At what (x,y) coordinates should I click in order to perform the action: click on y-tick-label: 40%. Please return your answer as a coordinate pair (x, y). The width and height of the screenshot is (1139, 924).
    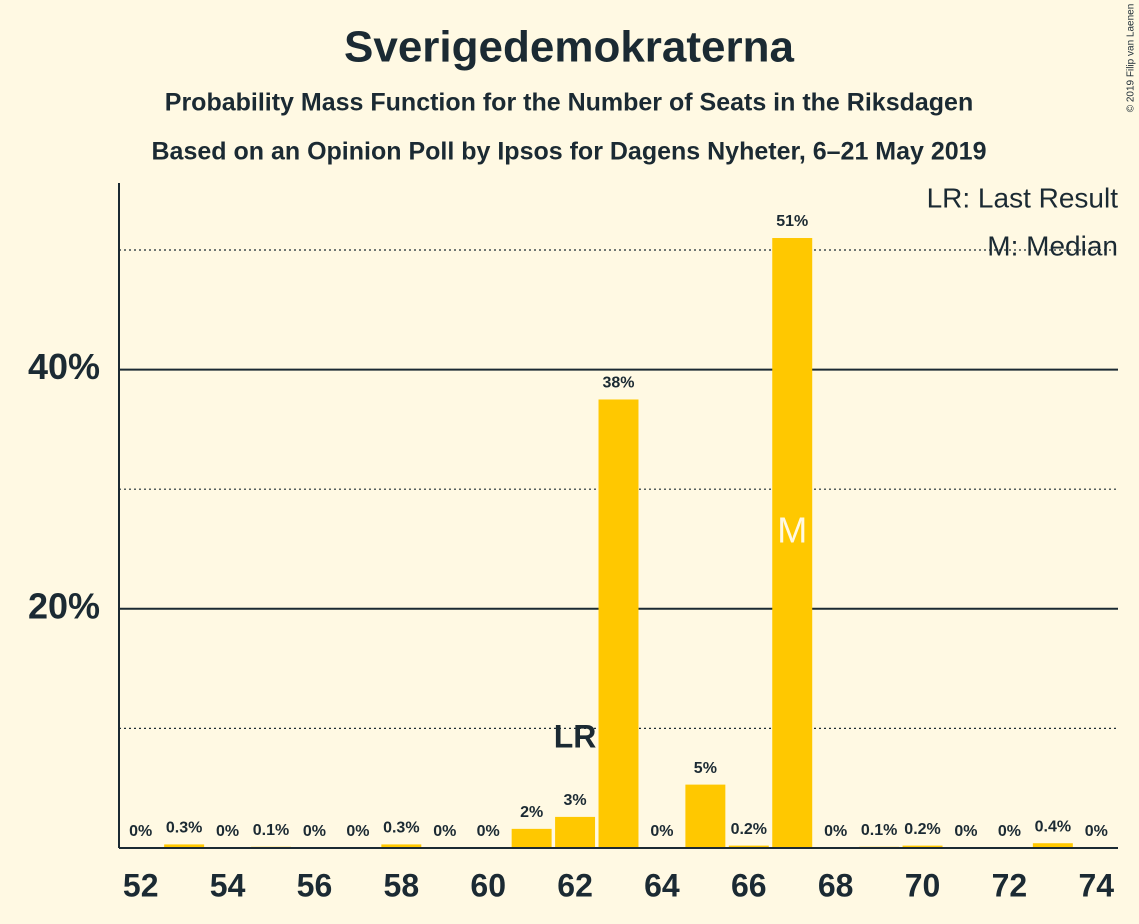
    Looking at the image, I should click on (64, 366).